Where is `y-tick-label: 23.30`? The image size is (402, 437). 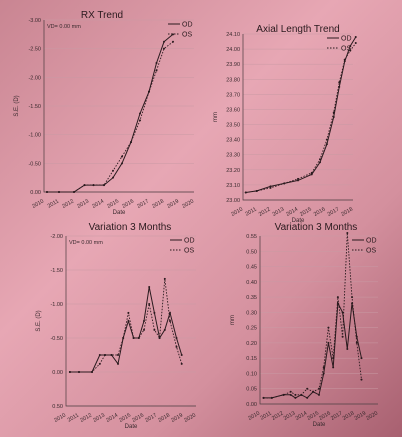 y-tick-label: 23.30 is located at coordinates (233, 156).